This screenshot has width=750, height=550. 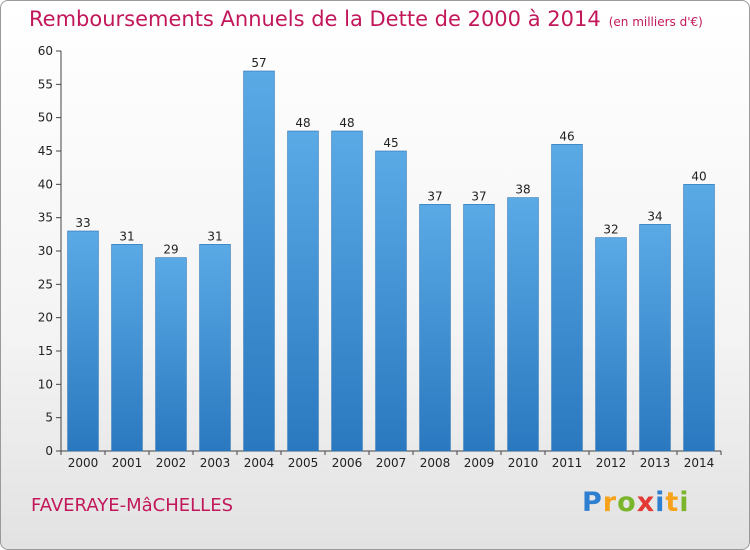 What do you see at coordinates (259, 261) in the screenshot?
I see `bar-2004` at bounding box center [259, 261].